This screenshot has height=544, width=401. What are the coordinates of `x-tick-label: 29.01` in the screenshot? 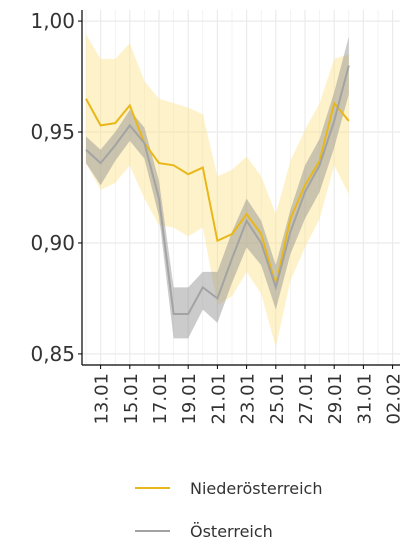 It's located at (335, 399).